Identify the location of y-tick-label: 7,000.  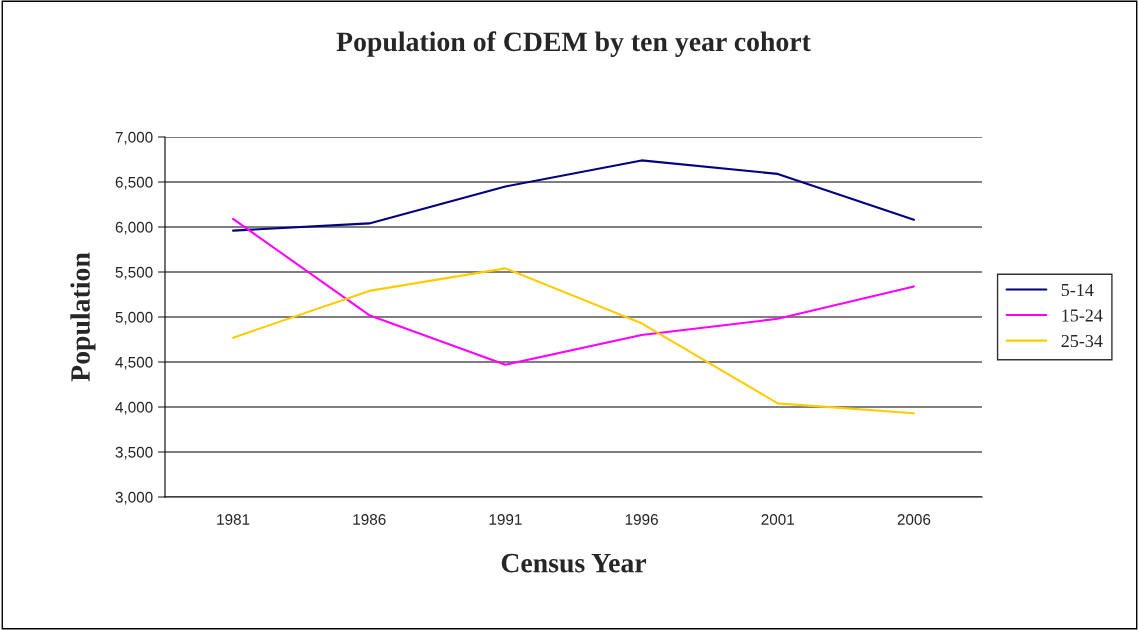
(134, 138).